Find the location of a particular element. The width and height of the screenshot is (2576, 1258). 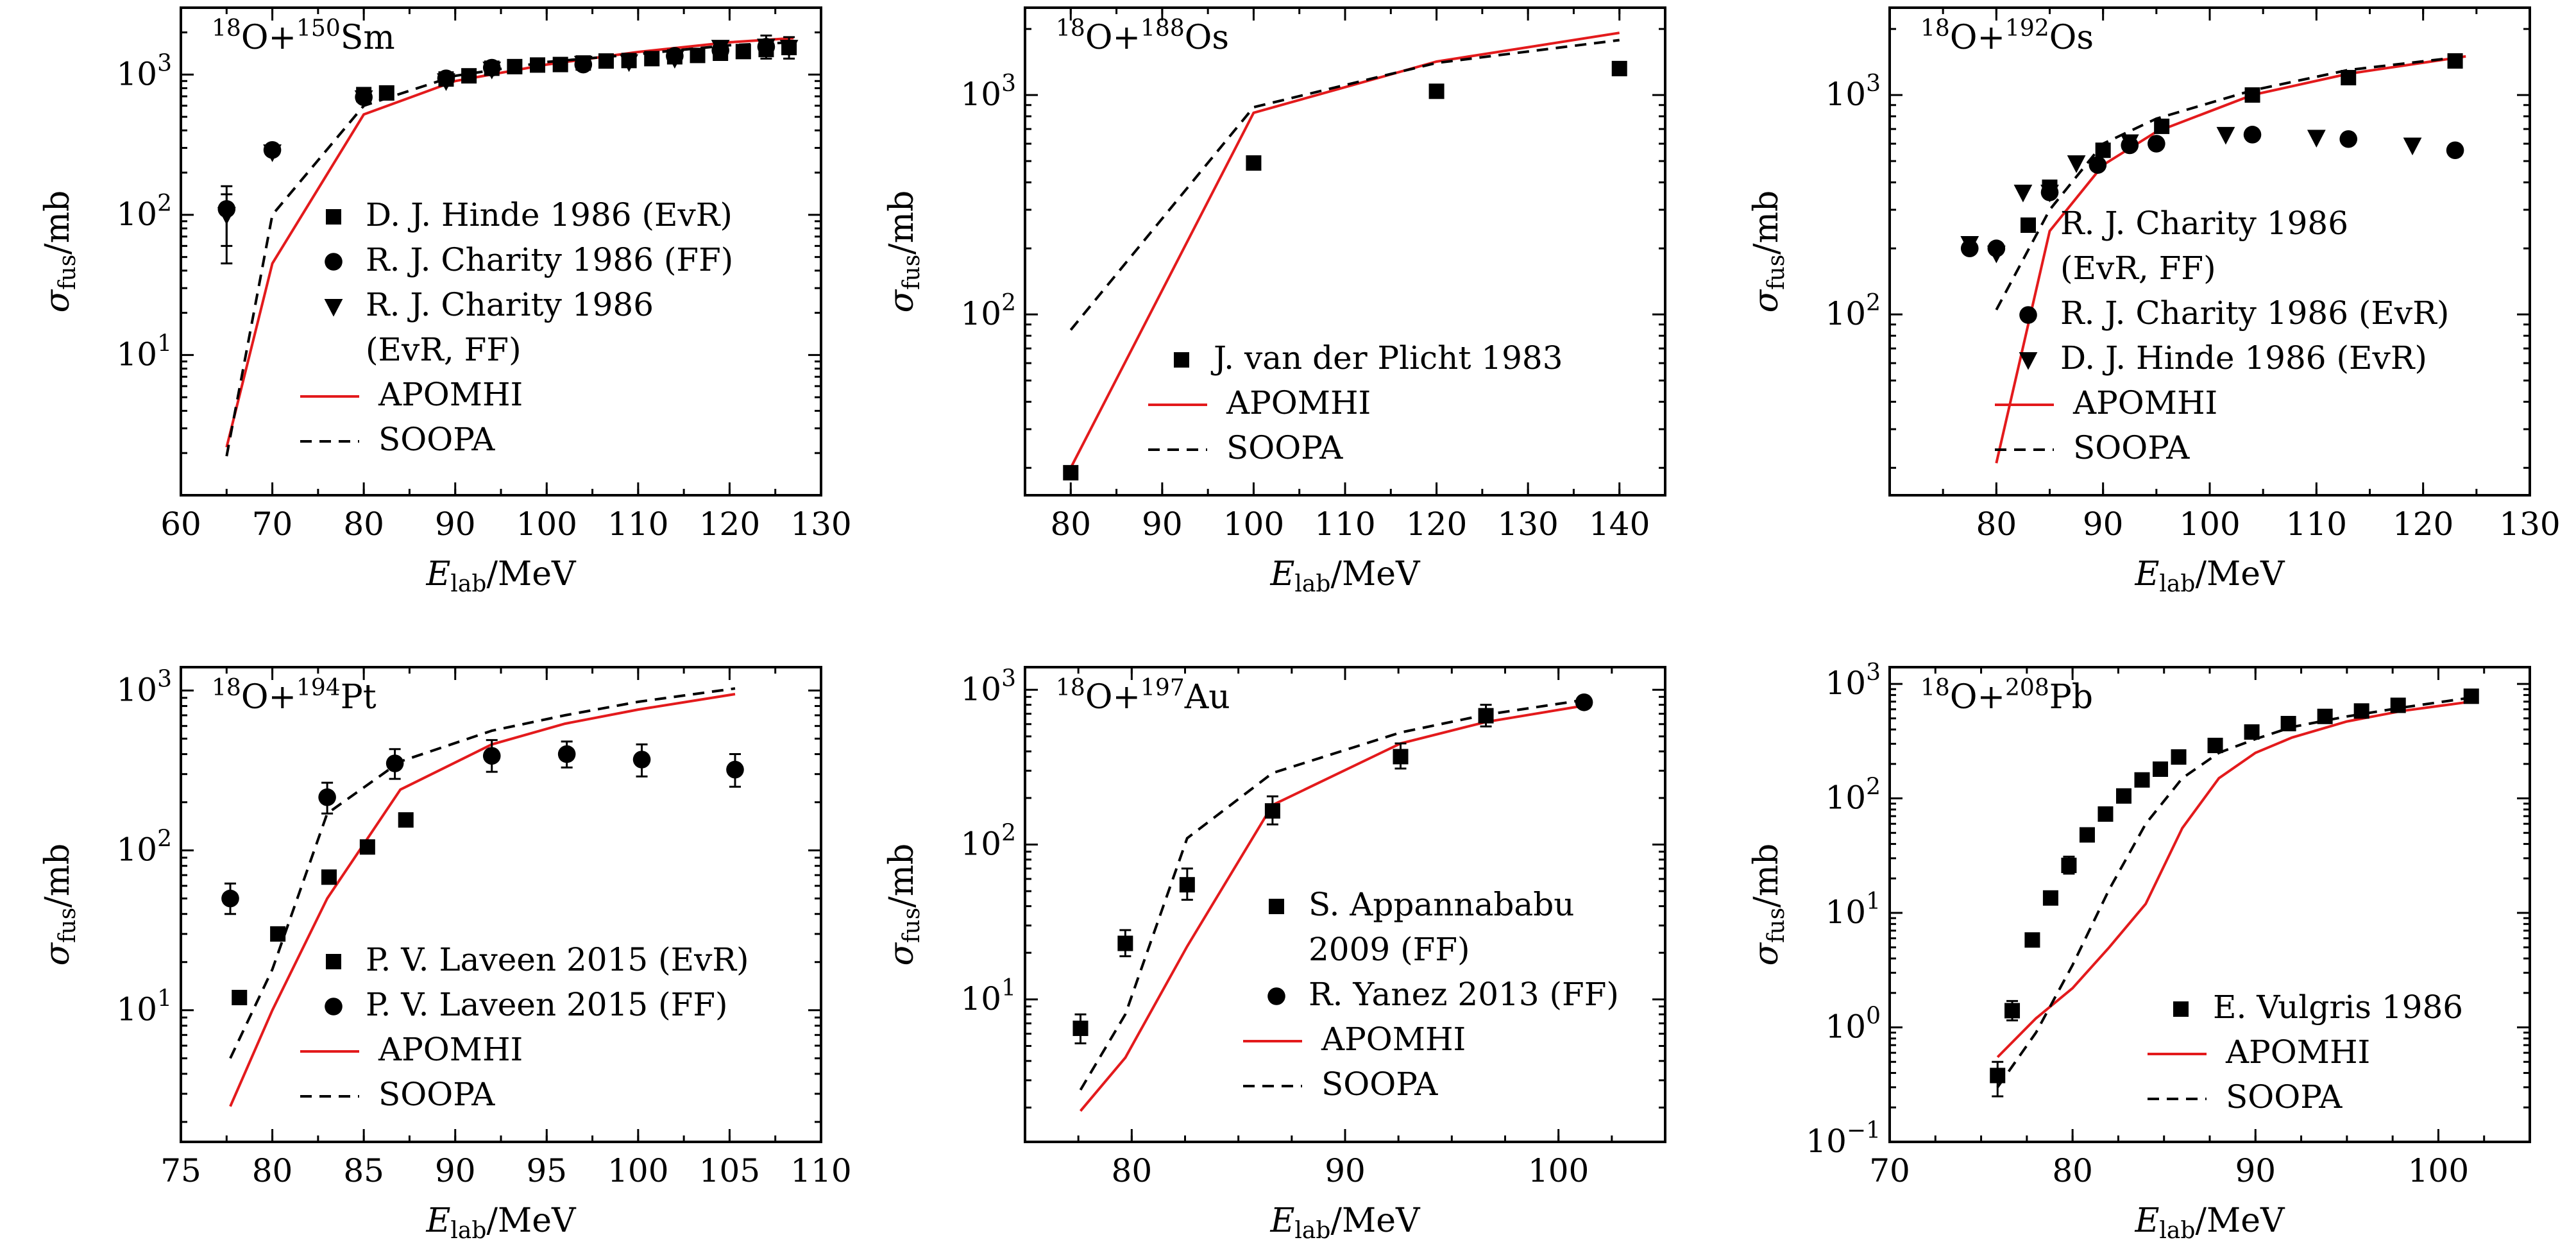

legend-label: E. Vulgris 1986 is located at coordinates (2338, 1007).